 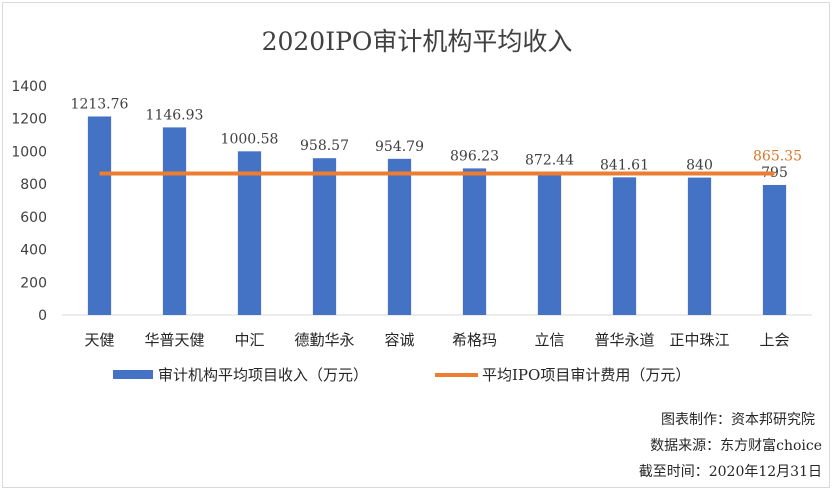 I want to click on category-label: 希格玛, so click(x=474, y=340).